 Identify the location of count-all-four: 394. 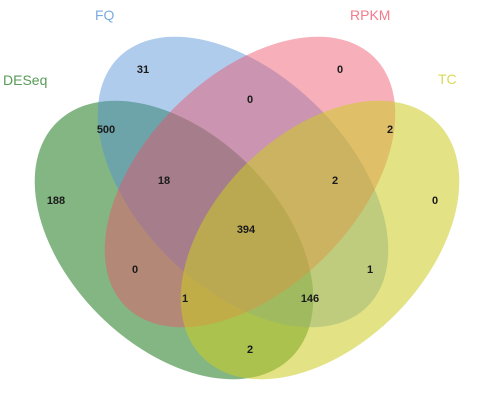
(246, 230).